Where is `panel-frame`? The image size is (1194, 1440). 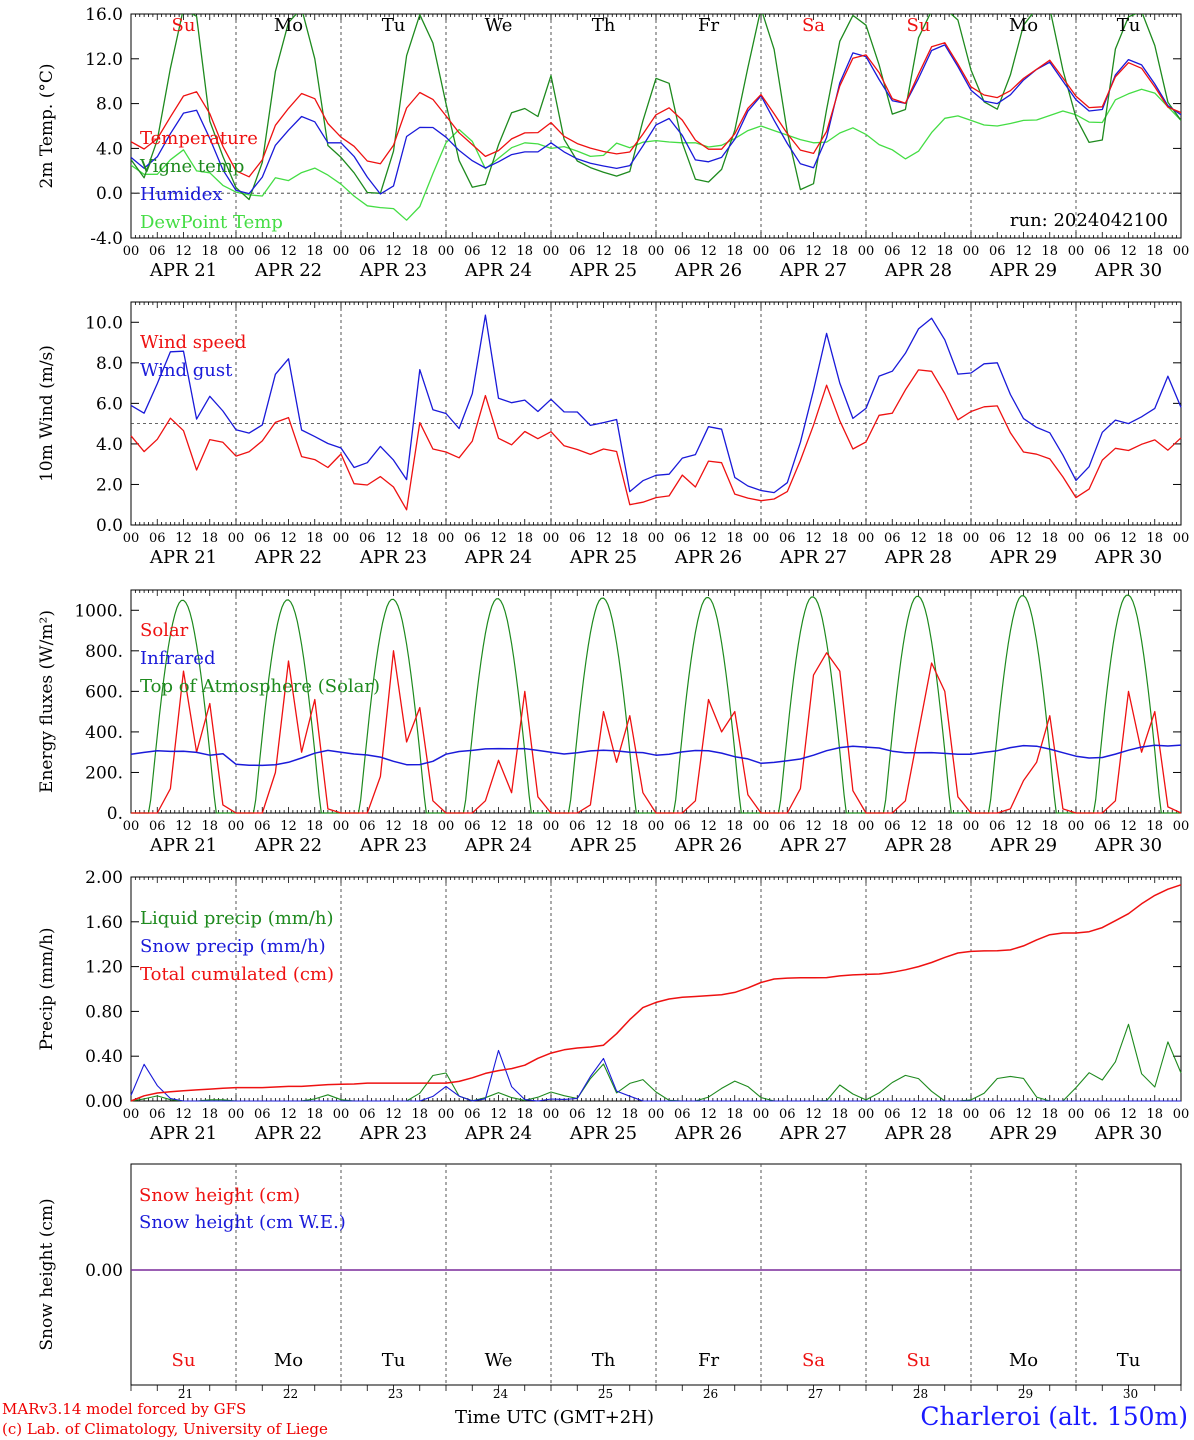
panel-frame is located at coordinates (656, 413).